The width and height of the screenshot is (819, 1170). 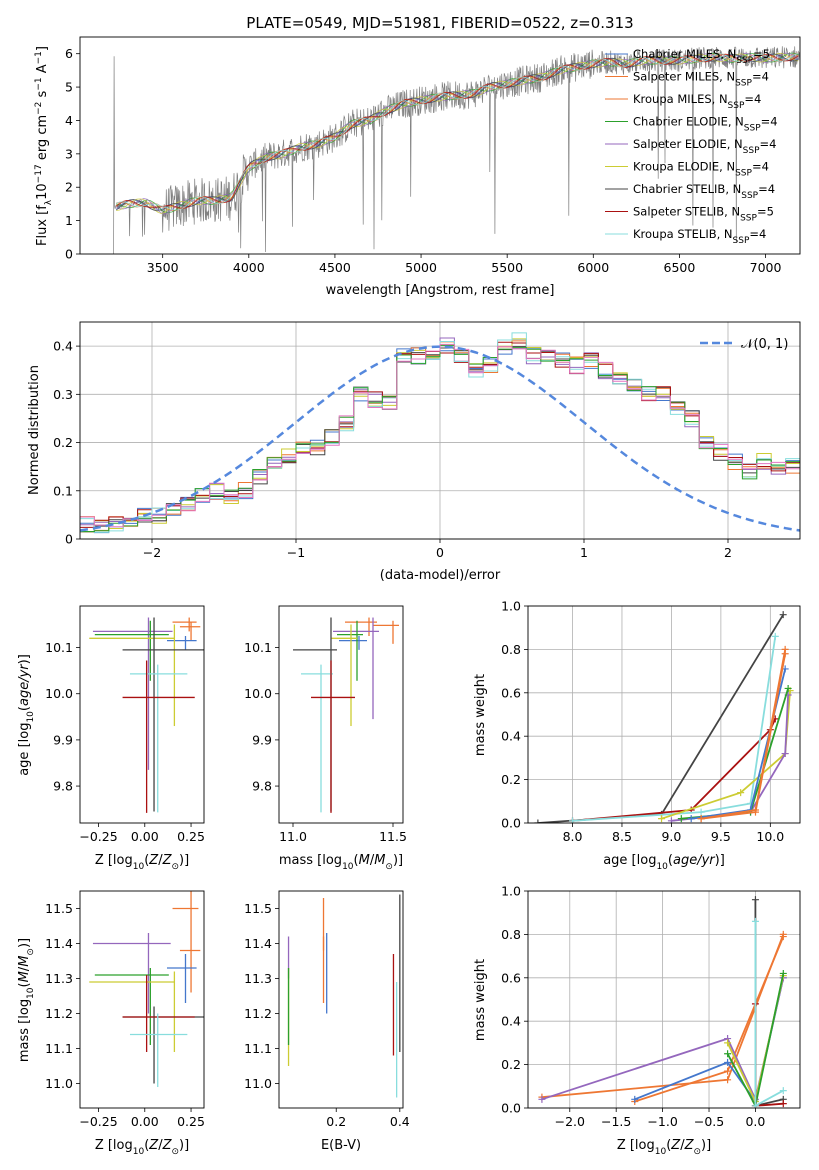 I want to click on y-tick-label: 9.8, so click(x=63, y=786).